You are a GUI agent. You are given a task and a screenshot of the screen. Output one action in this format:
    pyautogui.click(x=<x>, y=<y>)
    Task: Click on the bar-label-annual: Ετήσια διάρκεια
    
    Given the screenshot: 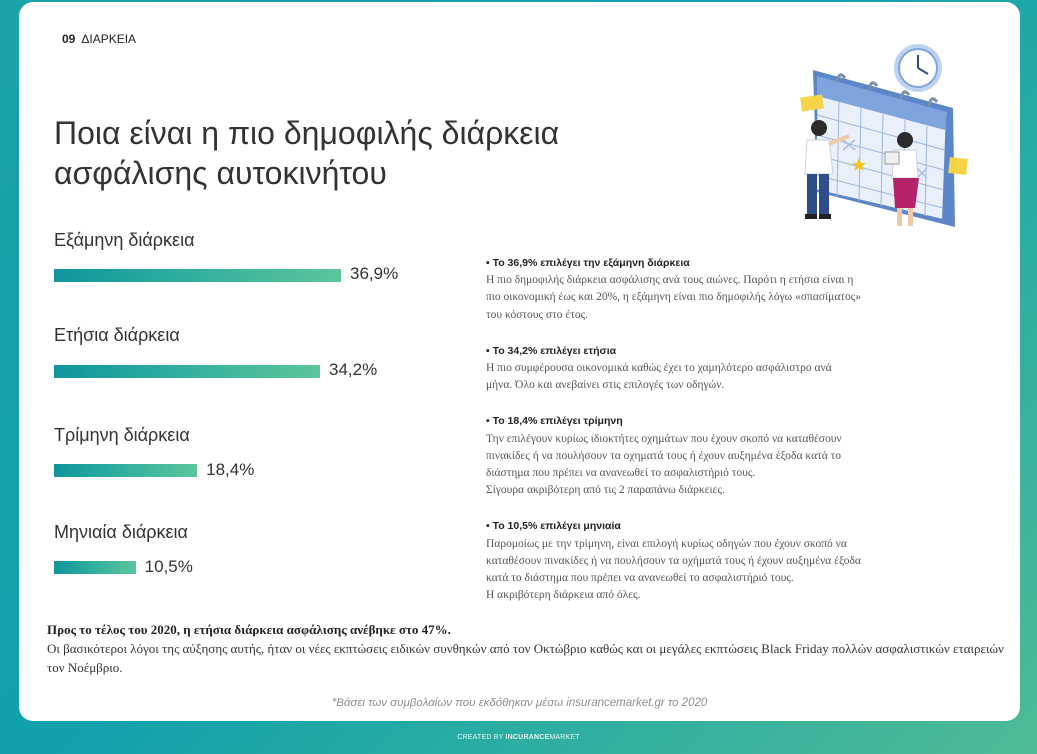 What is the action you would take?
    pyautogui.click(x=117, y=335)
    